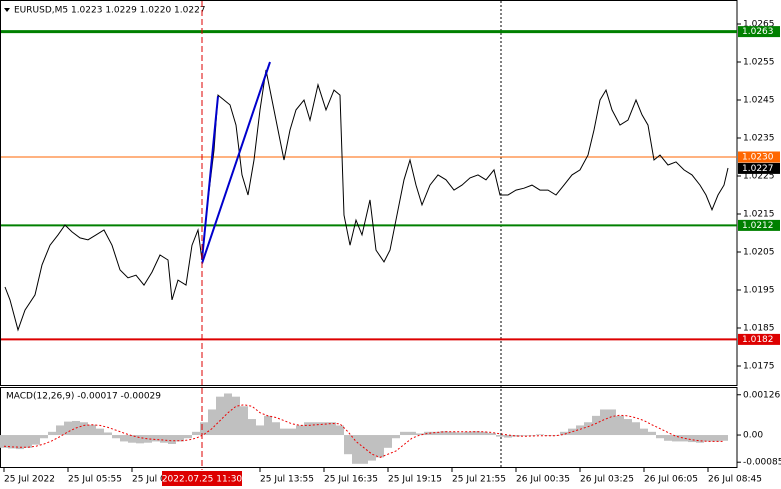 The image size is (781, 489). Describe the element at coordinates (363, 431) in the screenshot. I see `signal-line` at that location.